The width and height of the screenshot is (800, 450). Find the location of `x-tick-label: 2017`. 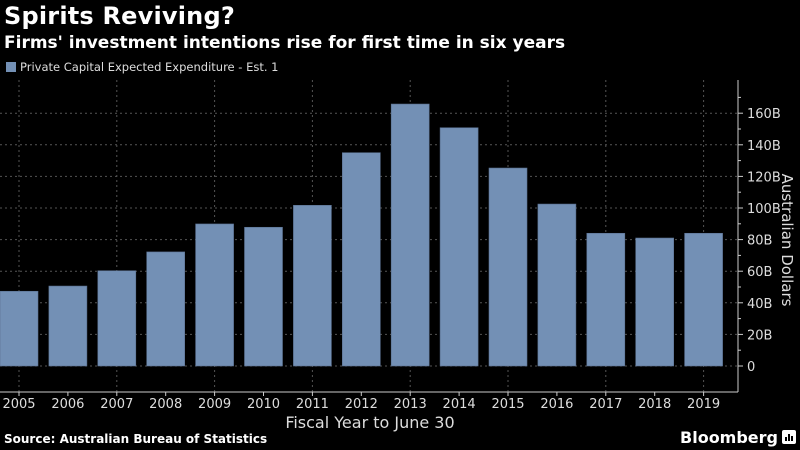

x-tick-label: 2017 is located at coordinates (605, 404).